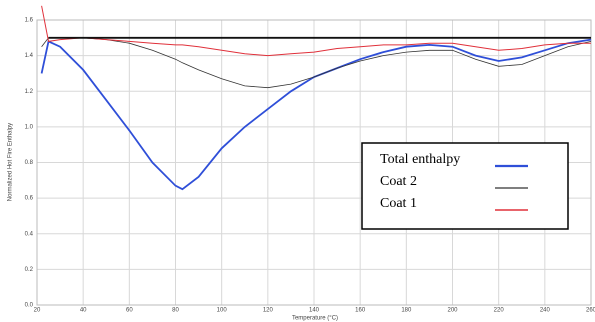 This screenshot has width=595, height=322. I want to click on legend-label: Coat 2, so click(398, 181).